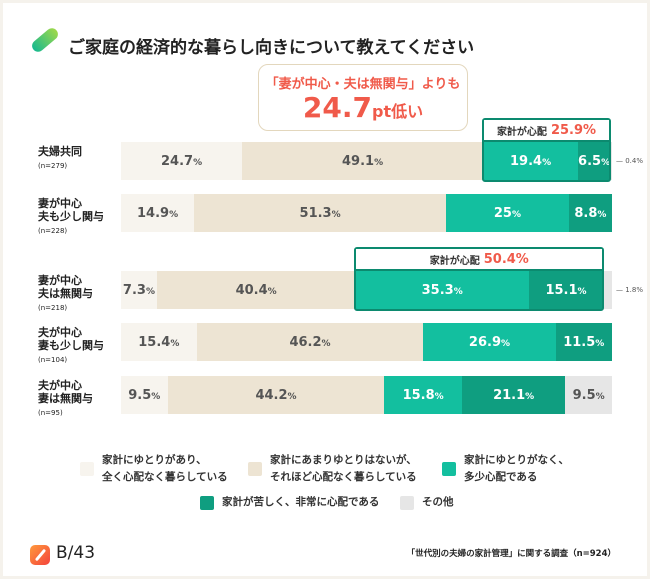  Describe the element at coordinates (363, 84) in the screenshot. I see `callout-line1: 「妻が中心・夫は無関与」よりも` at that location.